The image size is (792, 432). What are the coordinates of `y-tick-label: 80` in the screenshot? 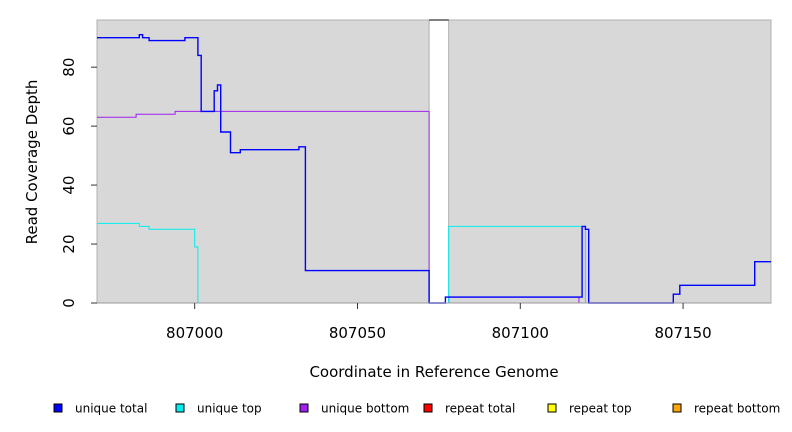 It's located at (69, 67).